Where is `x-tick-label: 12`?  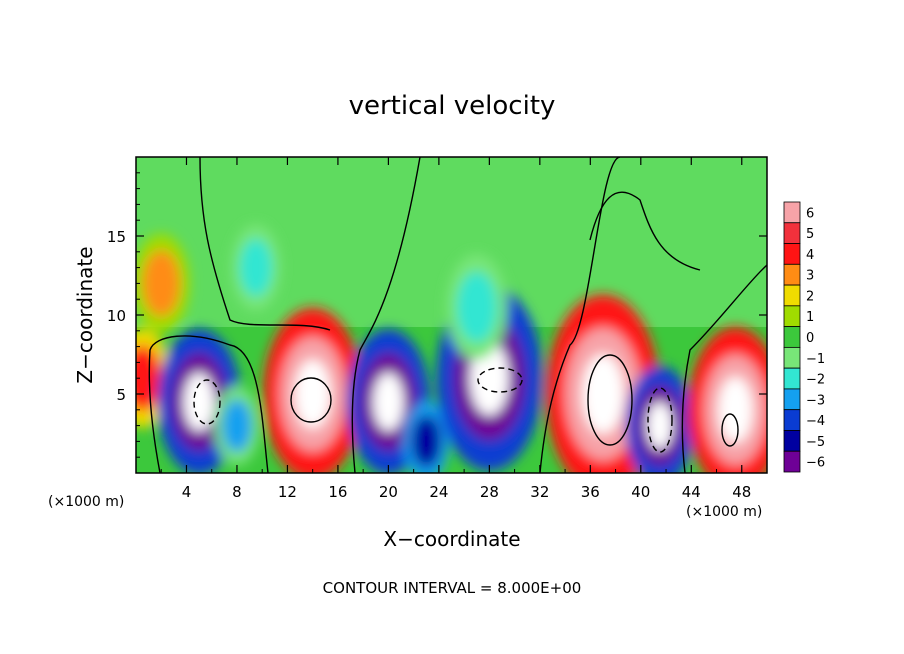
x-tick-label: 12 is located at coordinates (287, 492).